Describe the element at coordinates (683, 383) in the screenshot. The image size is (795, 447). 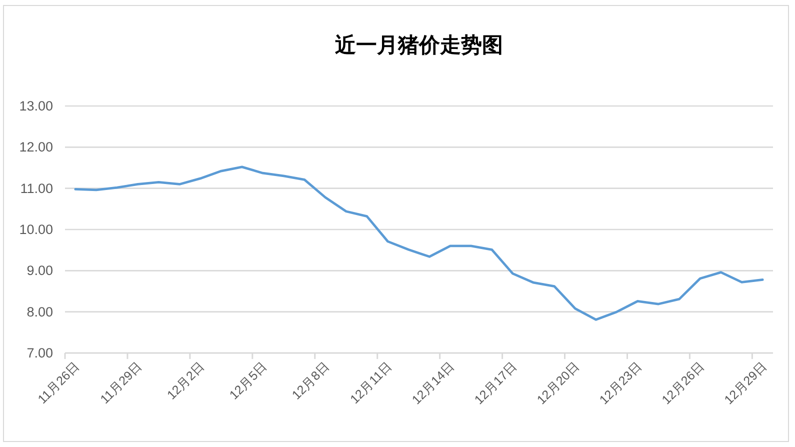
I see `x-tick-label: 12月26日` at that location.